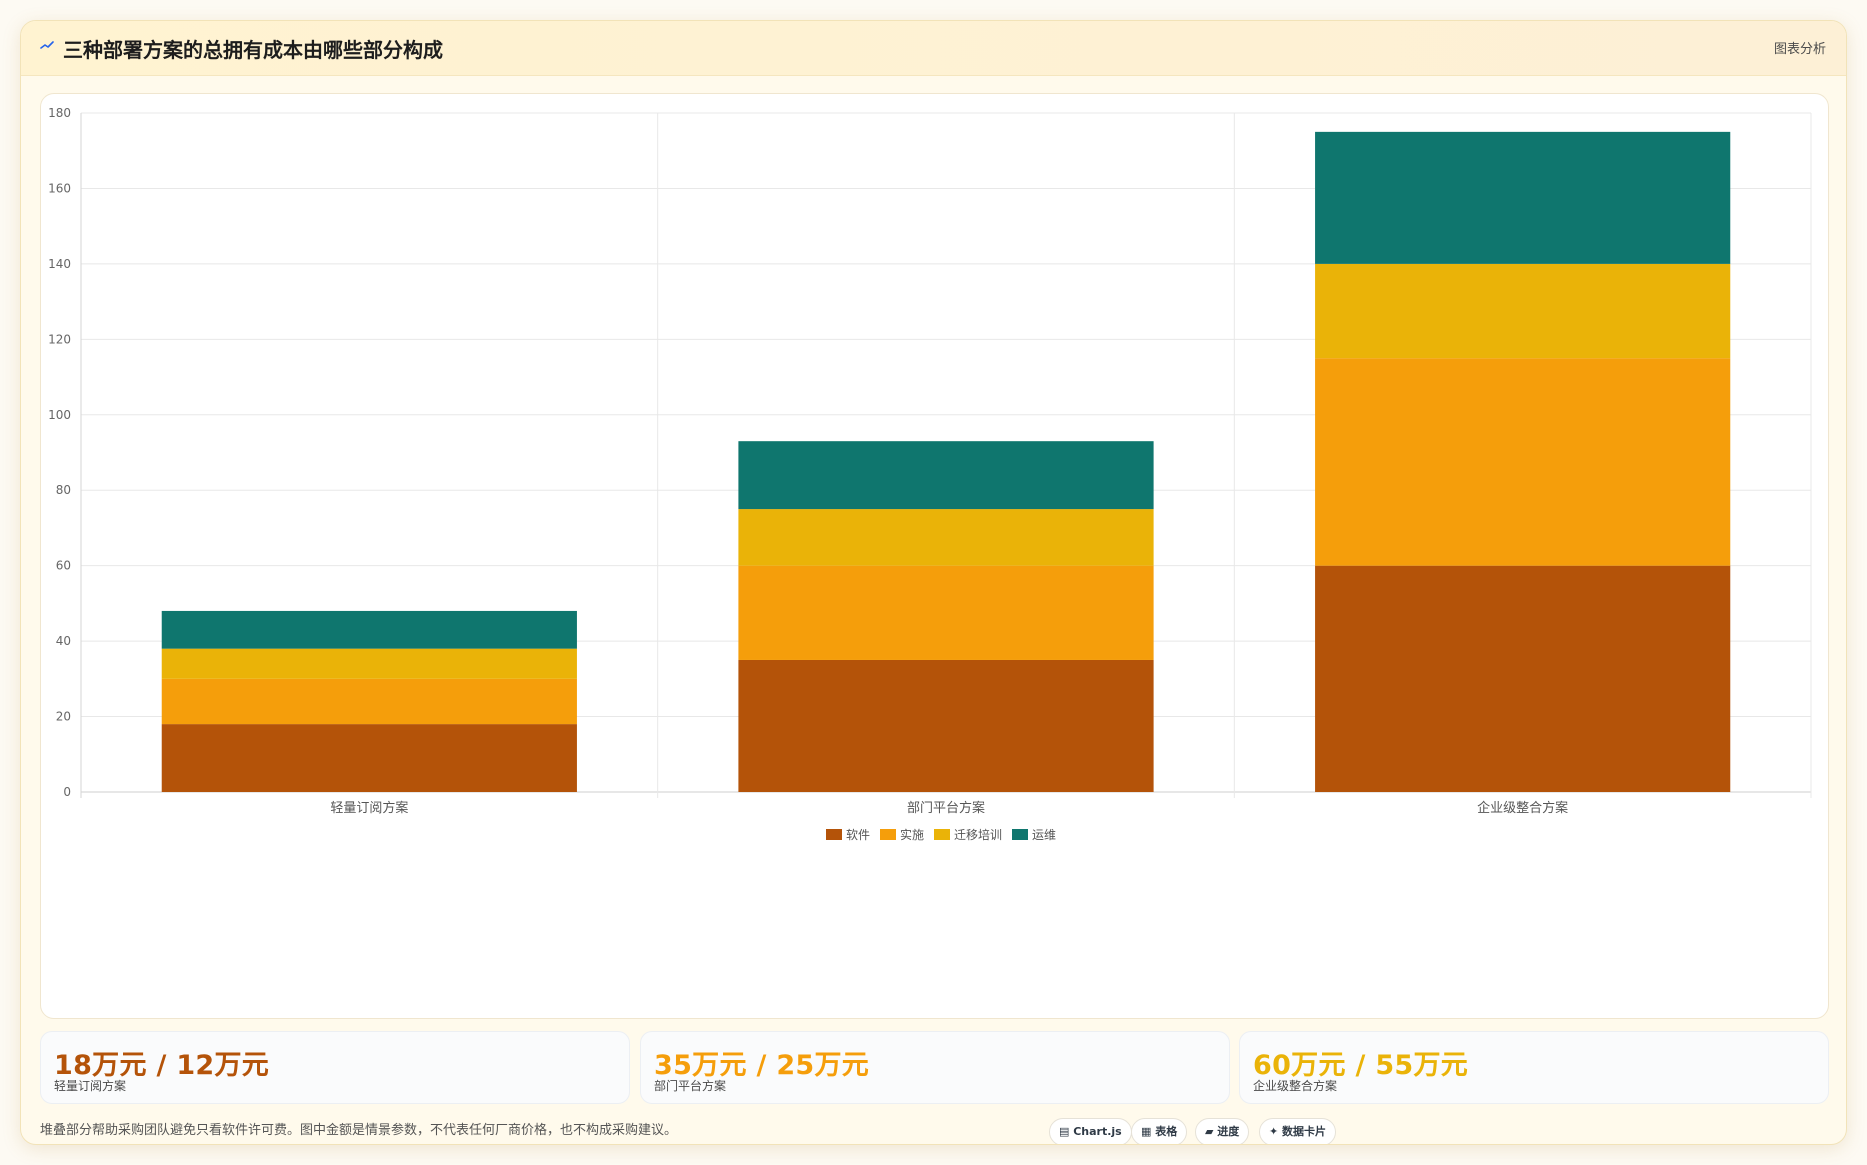 The image size is (1867, 1165). What do you see at coordinates (912, 834) in the screenshot?
I see `legend-label: 实施` at bounding box center [912, 834].